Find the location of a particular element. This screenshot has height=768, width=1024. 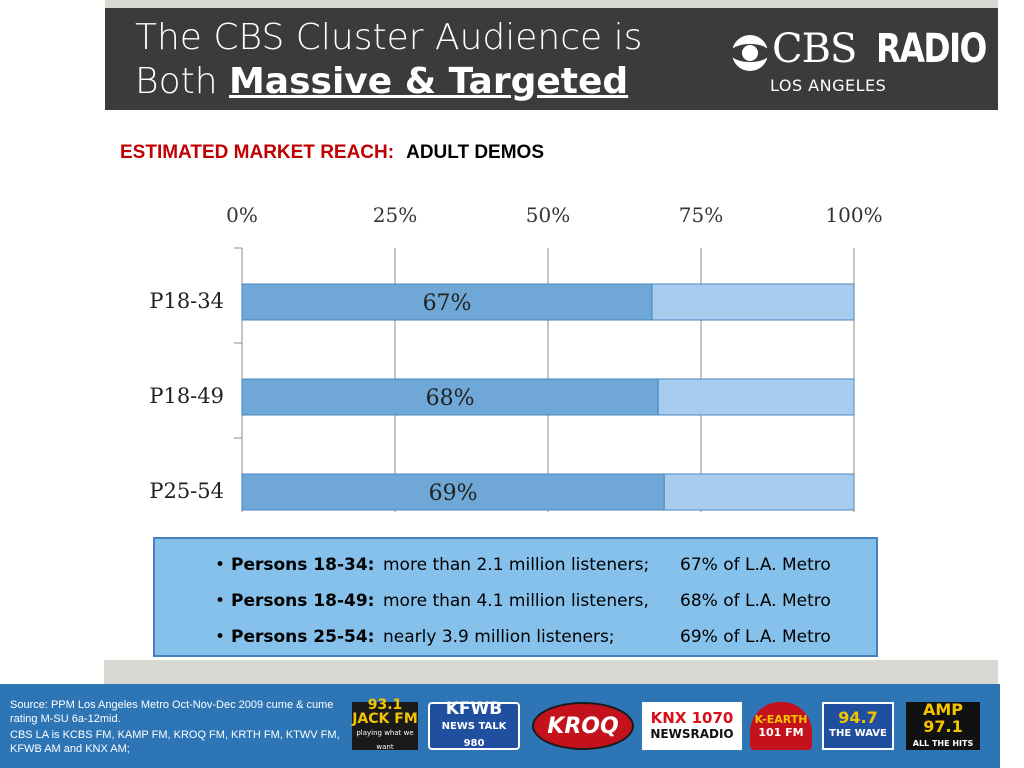

title-emphasis: Massive & Targeted is located at coordinates (428, 81).